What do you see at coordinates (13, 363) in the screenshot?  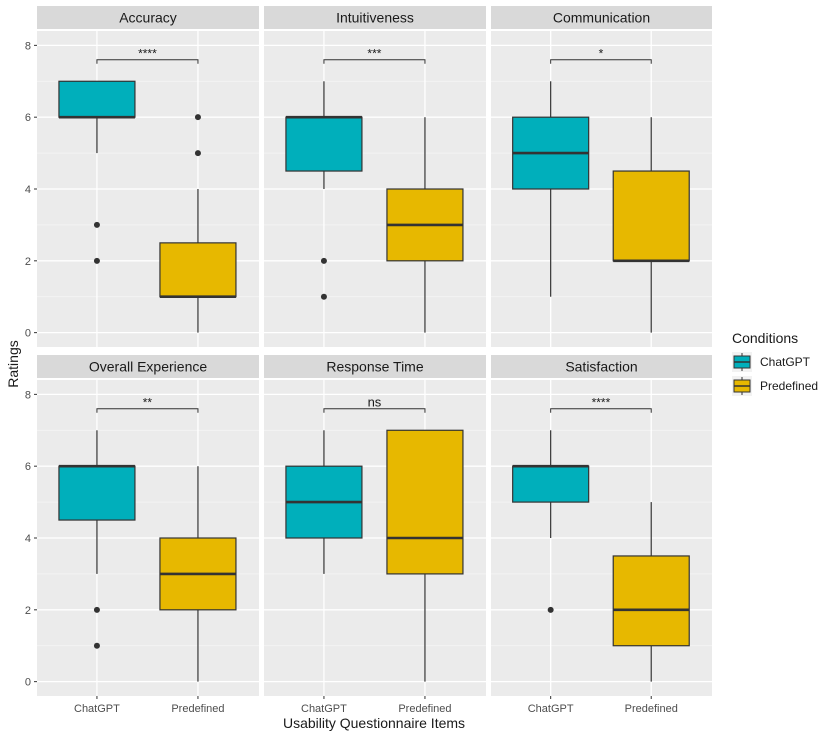 I see `y-axis-title: Ratings` at bounding box center [13, 363].